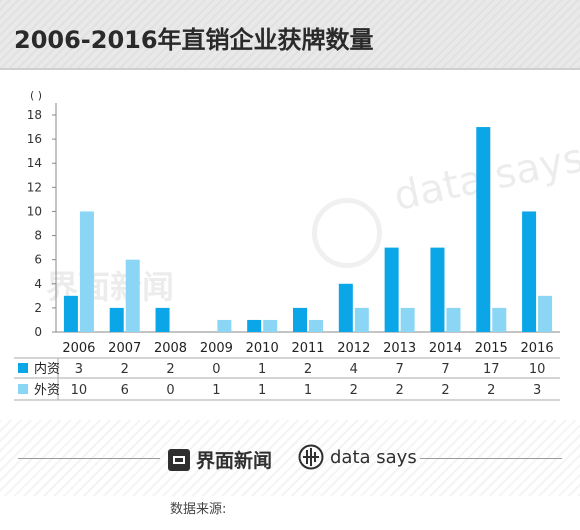 The image size is (580, 530). I want to click on x-category-label: 2009, so click(216, 348).